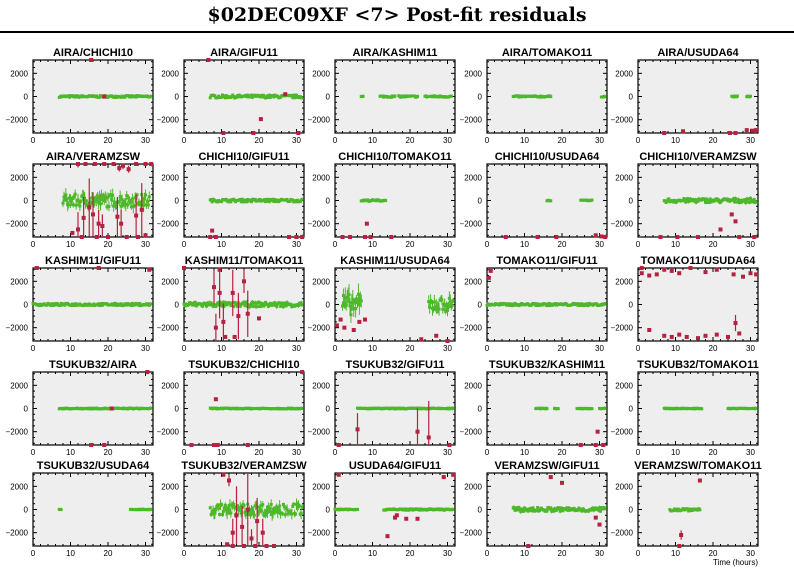  I want to click on panel-title: KASHIM11/TOMAKO11, so click(244, 261).